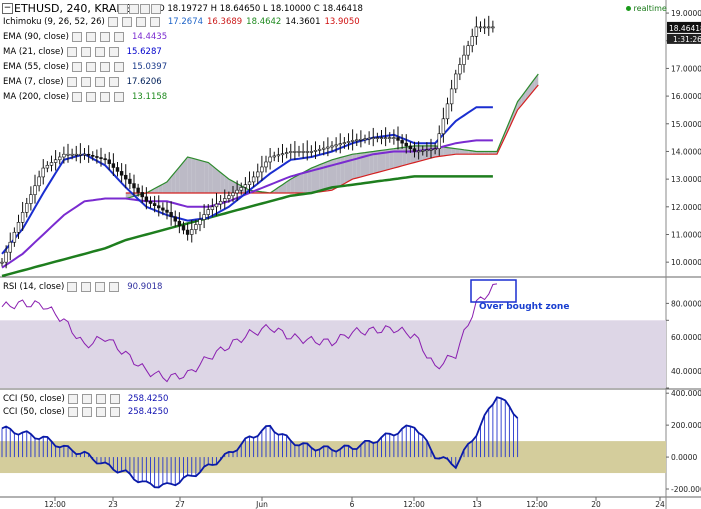  Describe the element at coordinates (7, 8) in the screenshot. I see `collapse-panel-icon: −` at that location.